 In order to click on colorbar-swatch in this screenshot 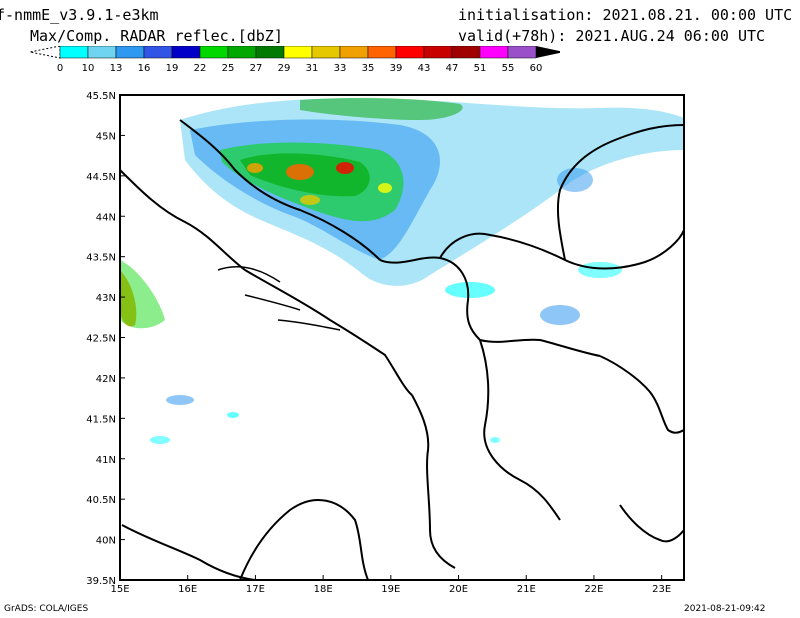, I will do `click(548, 52)`.